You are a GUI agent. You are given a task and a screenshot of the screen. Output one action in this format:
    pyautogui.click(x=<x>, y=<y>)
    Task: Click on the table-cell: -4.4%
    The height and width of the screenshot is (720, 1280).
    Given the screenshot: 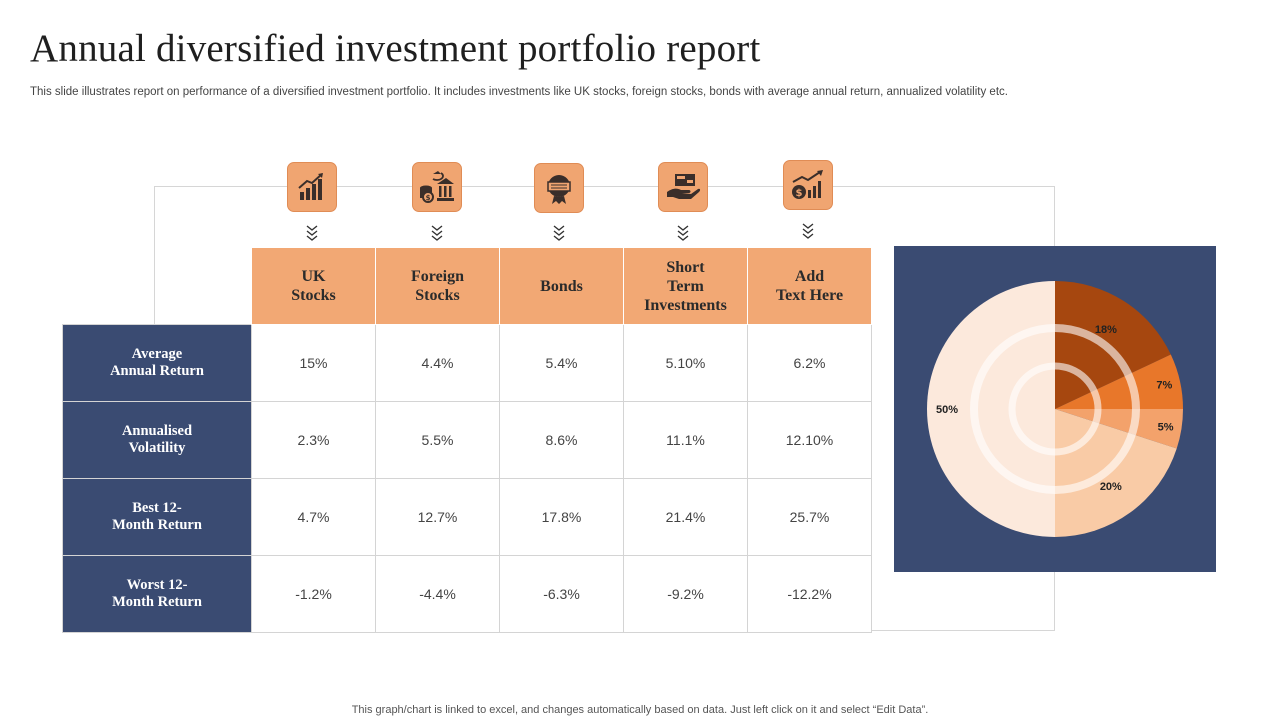 What is the action you would take?
    pyautogui.click(x=437, y=594)
    